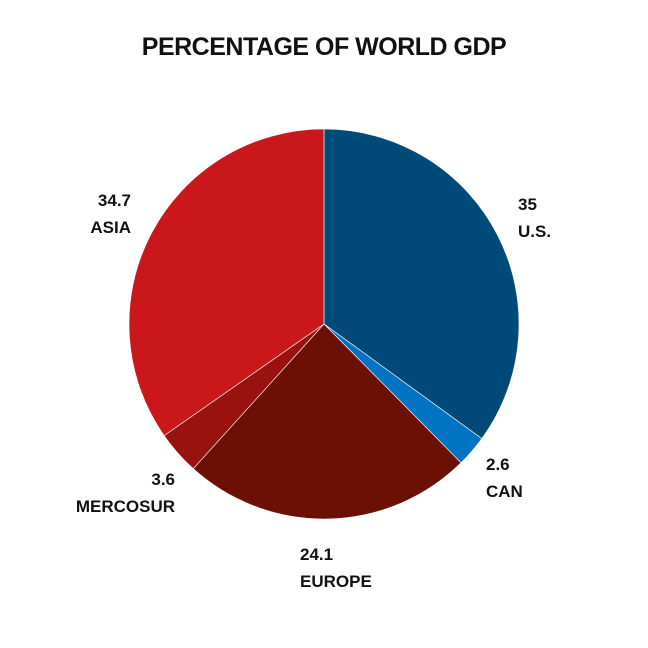 The height and width of the screenshot is (648, 648). I want to click on slice-value-label: 35, so click(527, 204).